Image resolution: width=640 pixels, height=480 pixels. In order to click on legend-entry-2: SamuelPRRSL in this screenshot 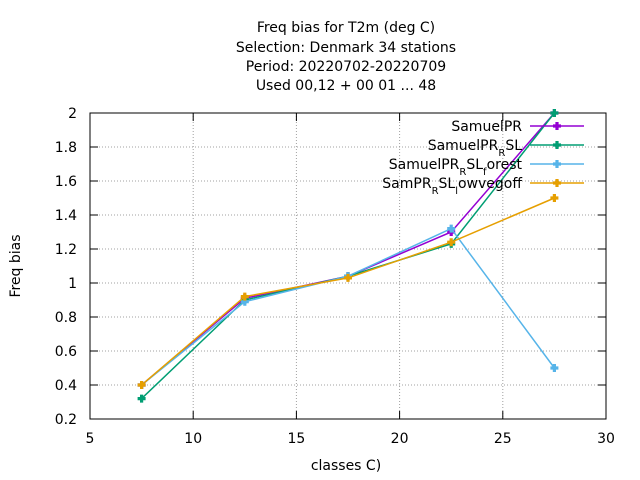, I will do `click(506, 148)`.